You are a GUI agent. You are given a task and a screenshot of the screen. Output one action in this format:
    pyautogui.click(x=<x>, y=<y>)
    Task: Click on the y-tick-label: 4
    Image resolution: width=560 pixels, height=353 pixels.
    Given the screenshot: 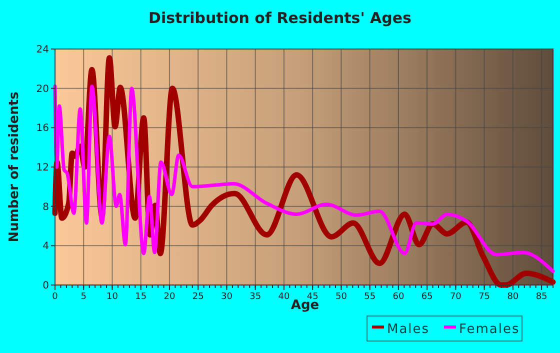 What is the action you would take?
    pyautogui.click(x=45, y=246)
    